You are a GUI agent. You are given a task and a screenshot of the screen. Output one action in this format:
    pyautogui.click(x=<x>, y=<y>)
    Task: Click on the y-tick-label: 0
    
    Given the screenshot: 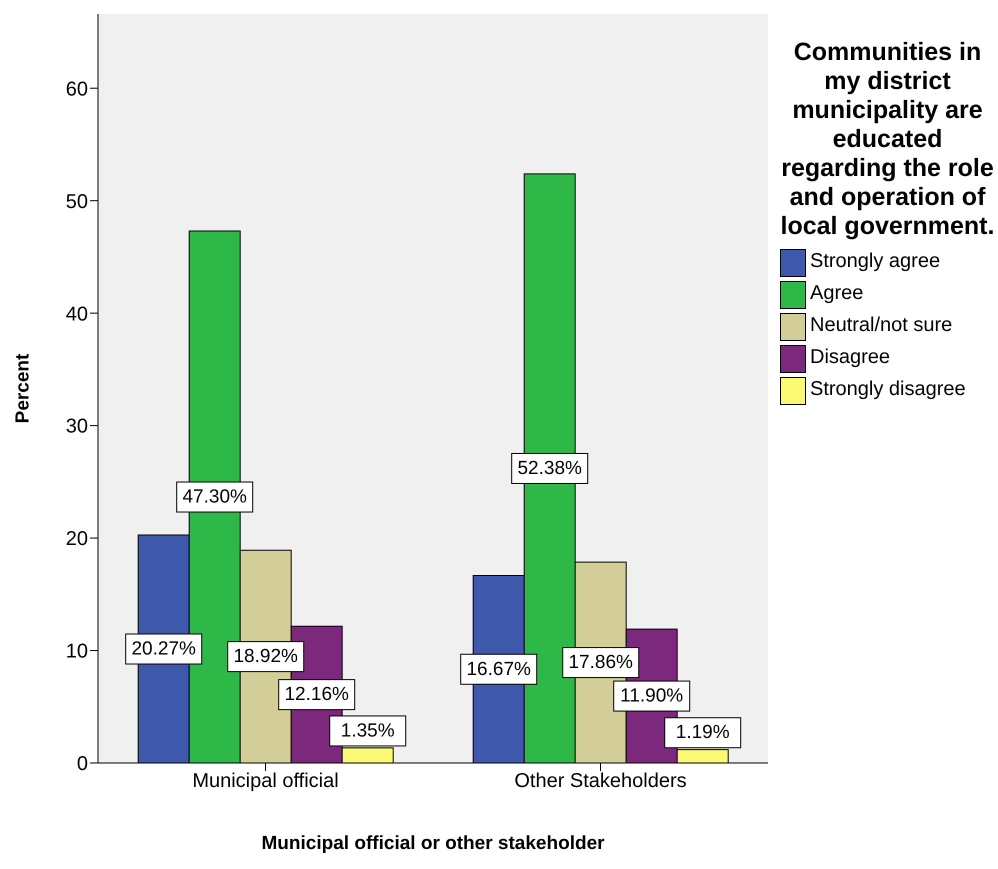 What is the action you would take?
    pyautogui.click(x=82, y=764)
    